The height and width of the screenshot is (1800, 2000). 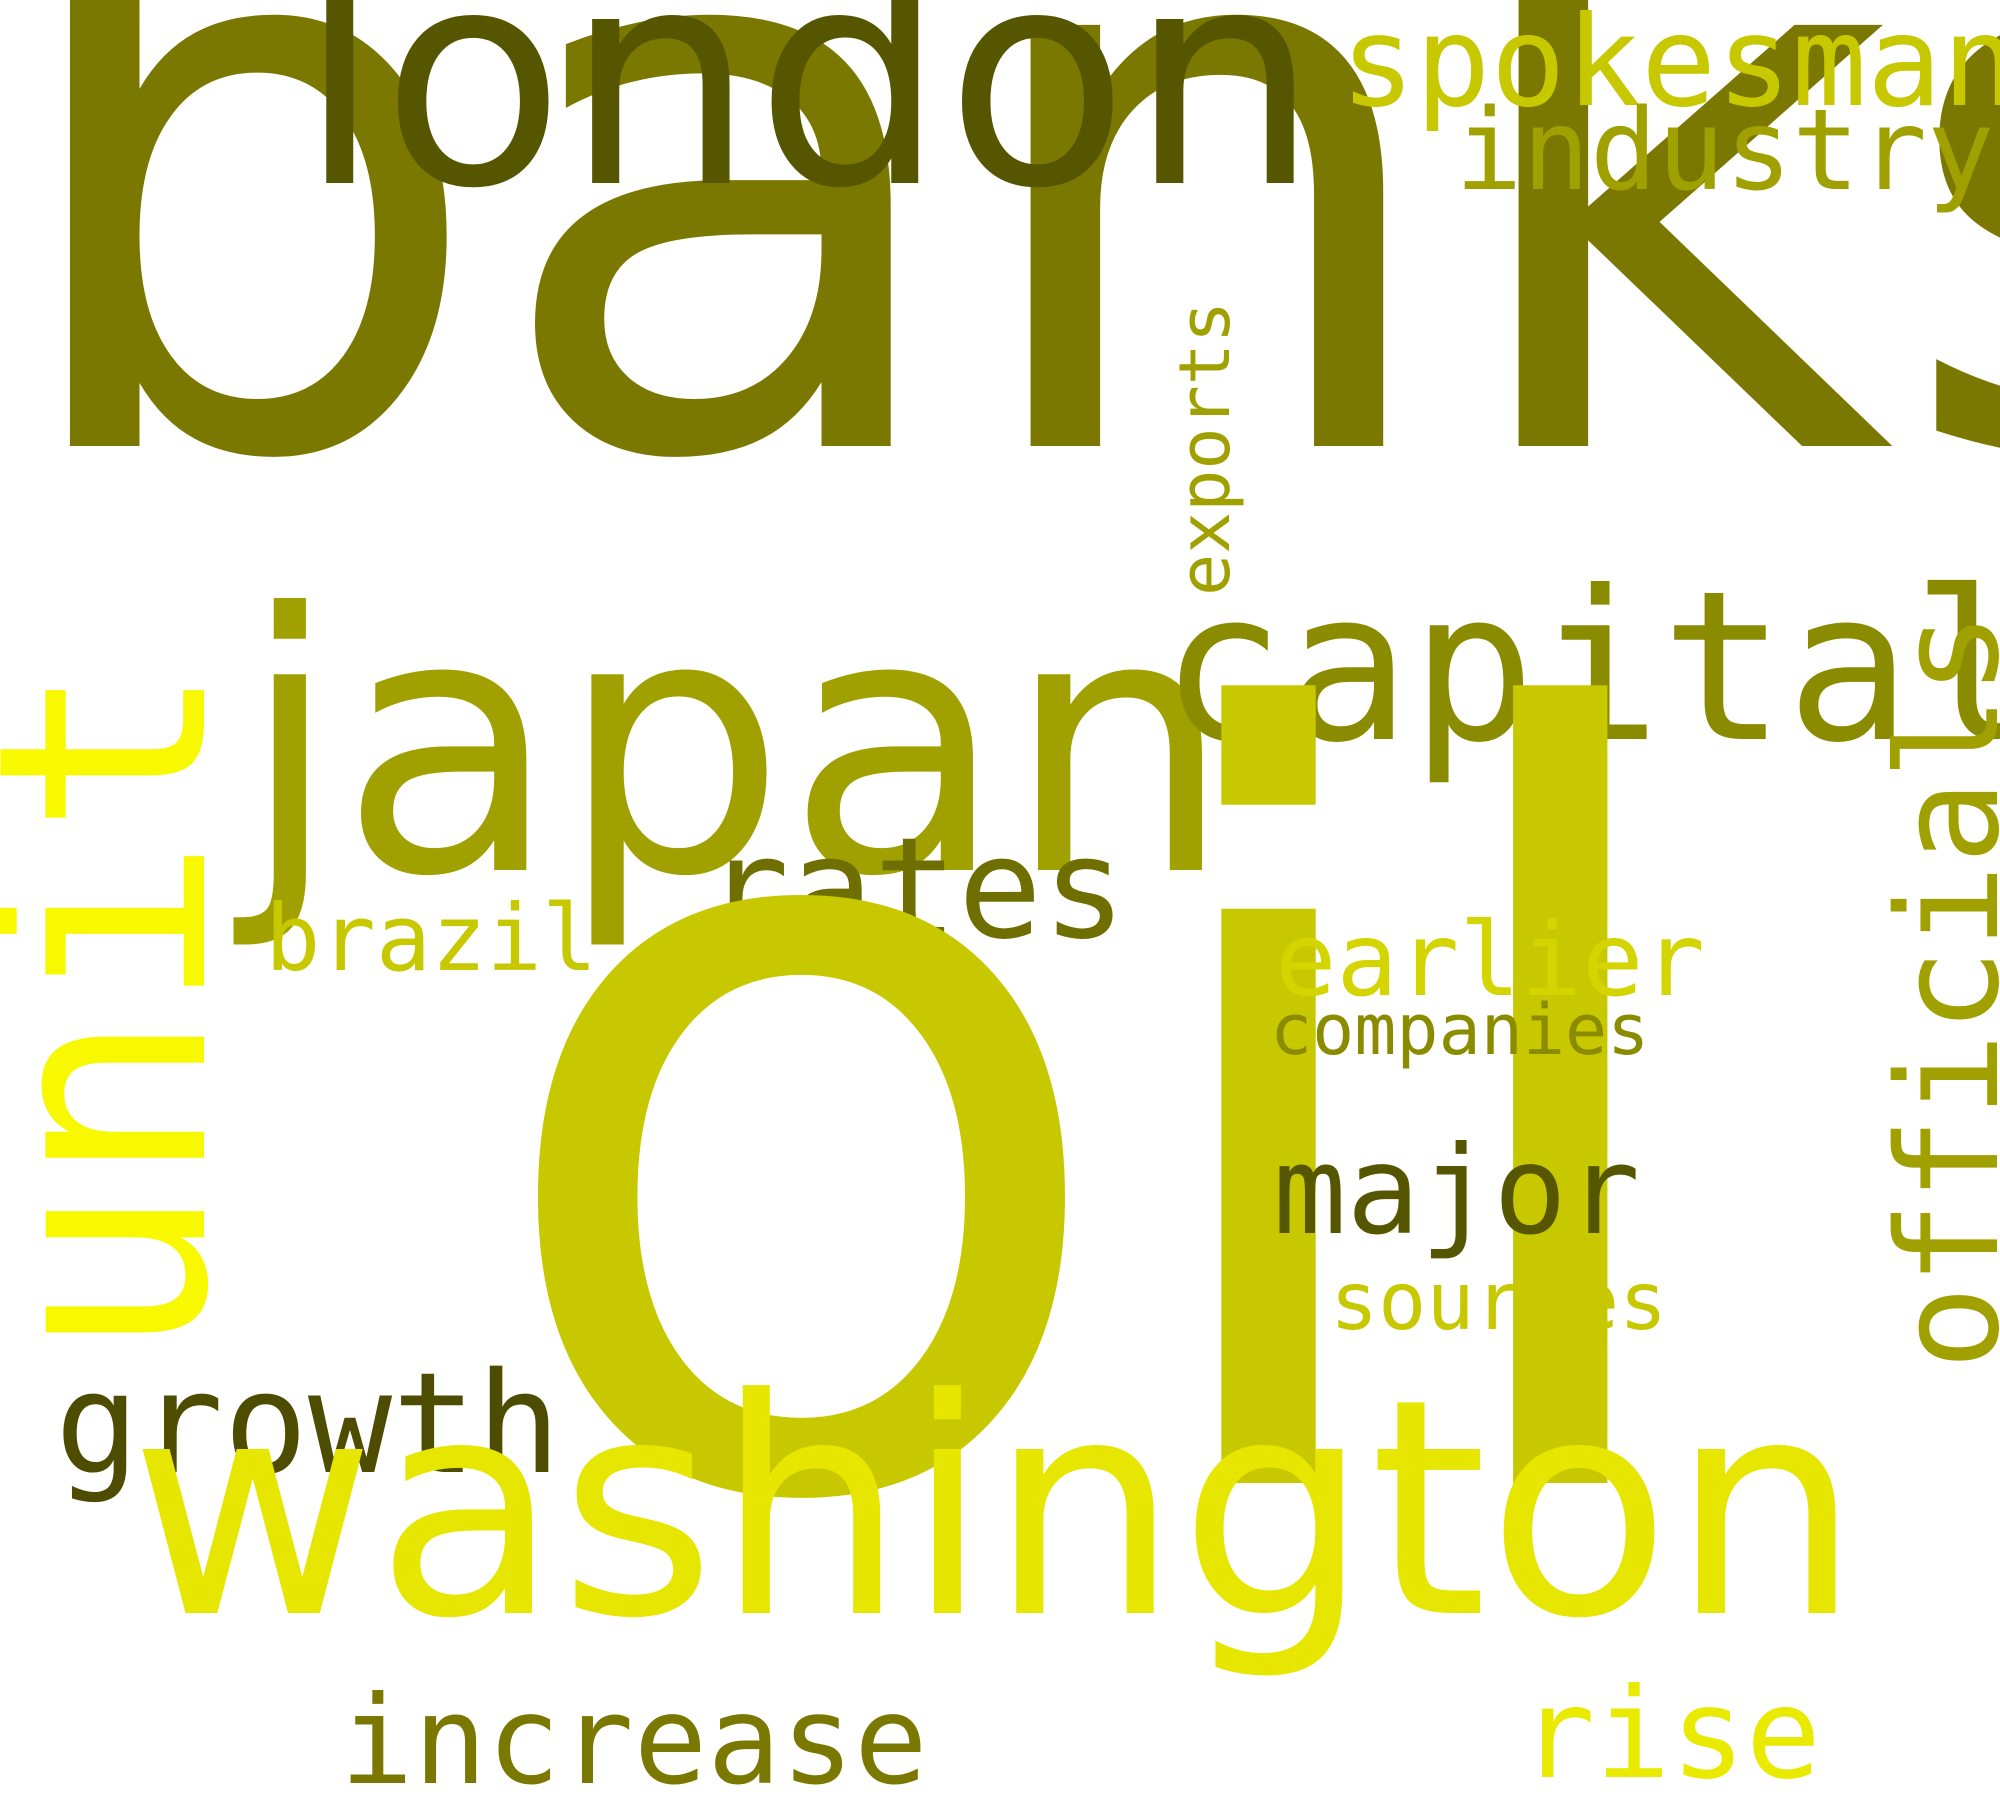 What do you see at coordinates (736, 747) in the screenshot?
I see `word-japan: japan` at bounding box center [736, 747].